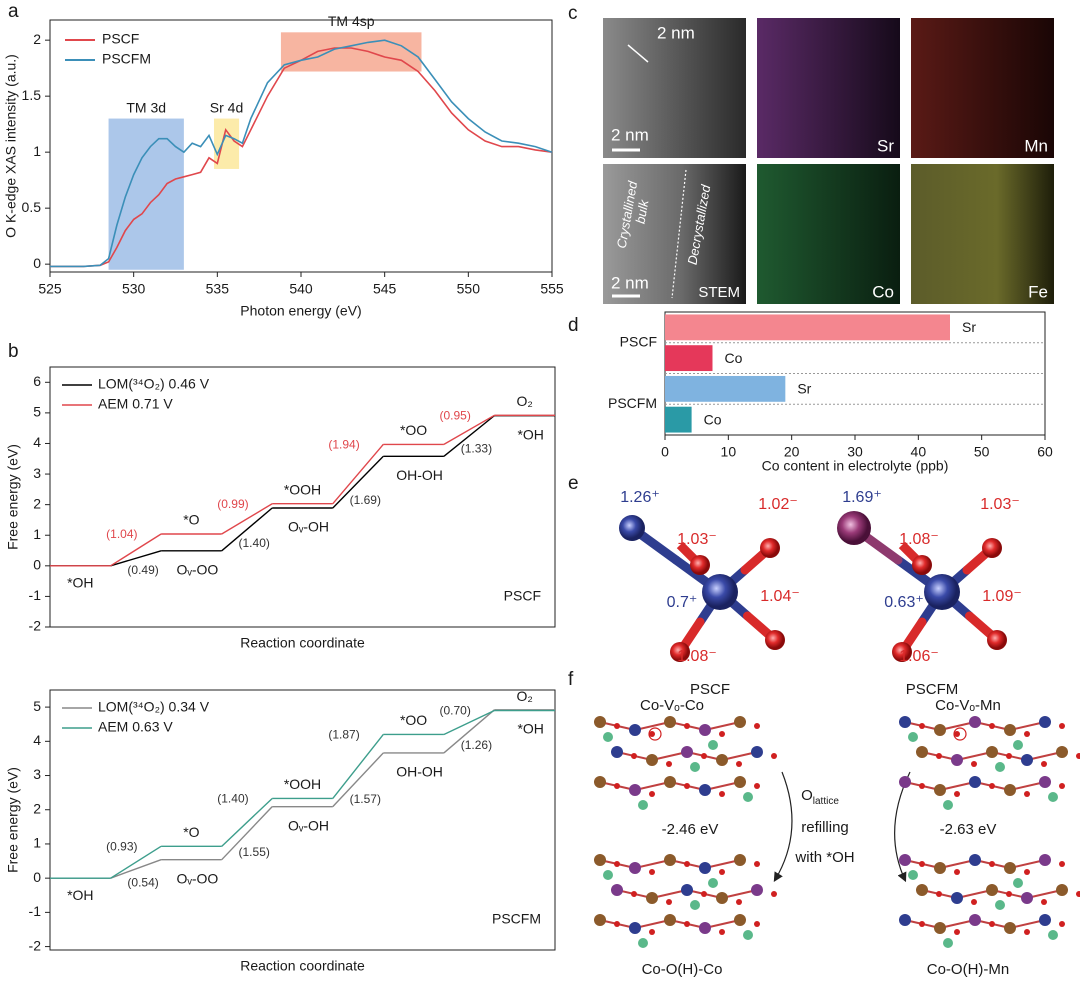 The height and width of the screenshot is (982, 1080). Describe the element at coordinates (37, 473) in the screenshot. I see `y-tick-label: 3` at that location.